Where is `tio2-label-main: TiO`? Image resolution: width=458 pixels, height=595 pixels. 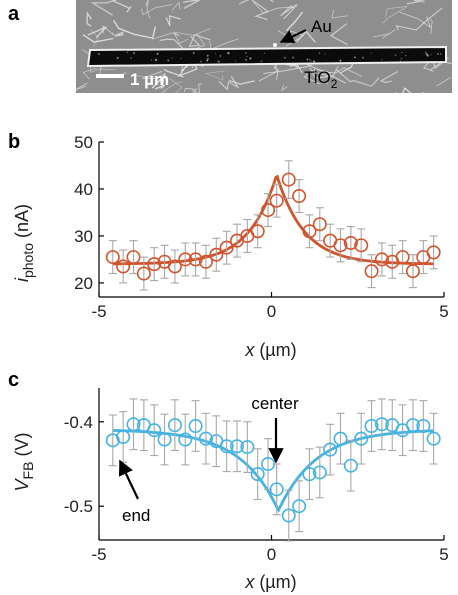 tio2-label-main: TiO is located at coordinates (317, 77).